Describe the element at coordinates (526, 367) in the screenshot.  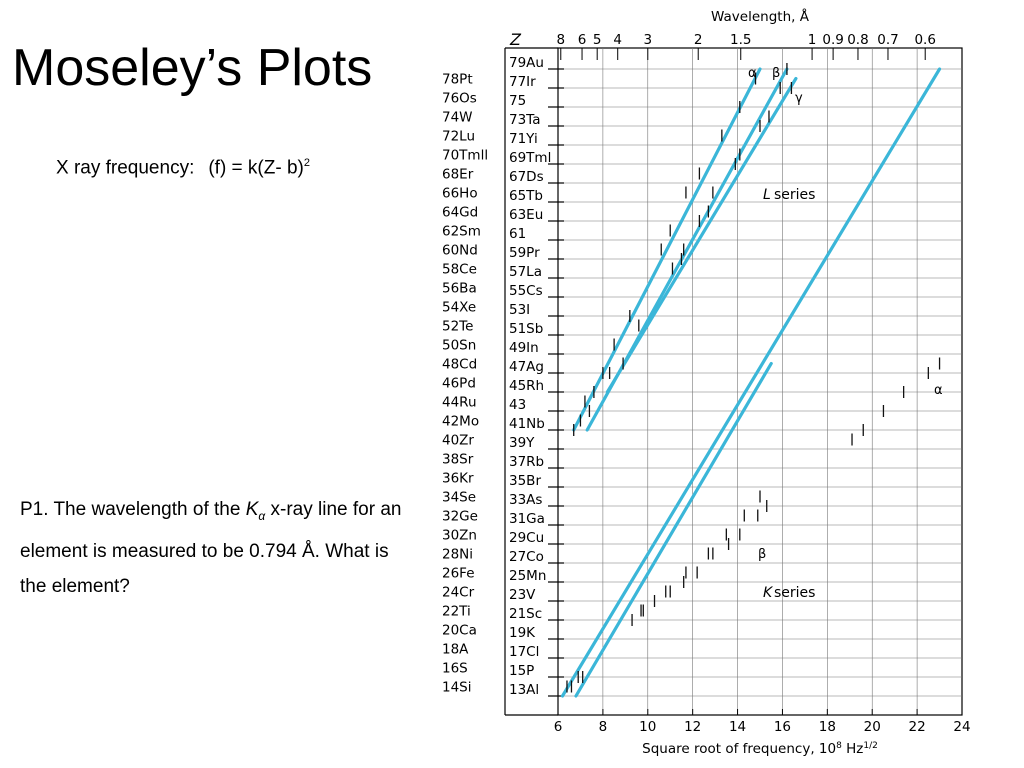
I see `element-label-odd: 47Ag` at that location.